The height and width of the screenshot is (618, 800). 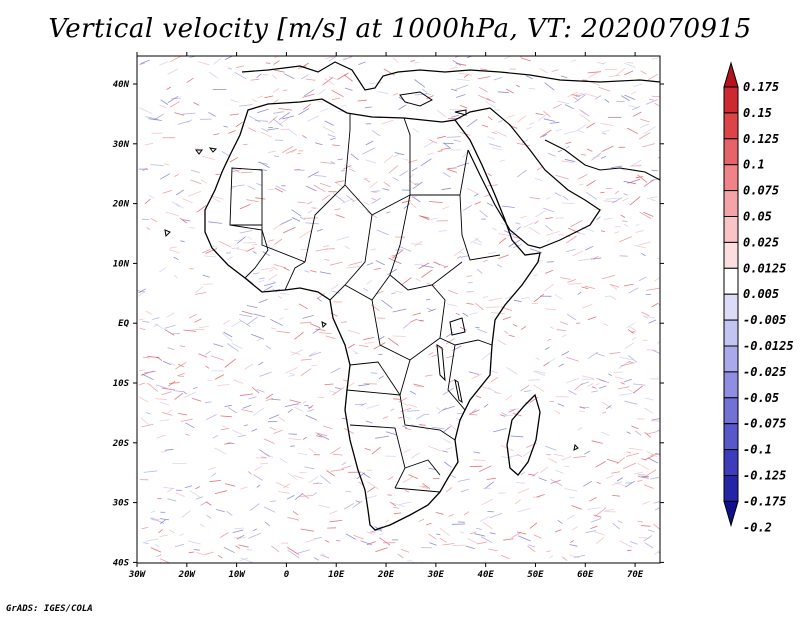 What do you see at coordinates (121, 205) in the screenshot?
I see `lat-label: 20N` at bounding box center [121, 205].